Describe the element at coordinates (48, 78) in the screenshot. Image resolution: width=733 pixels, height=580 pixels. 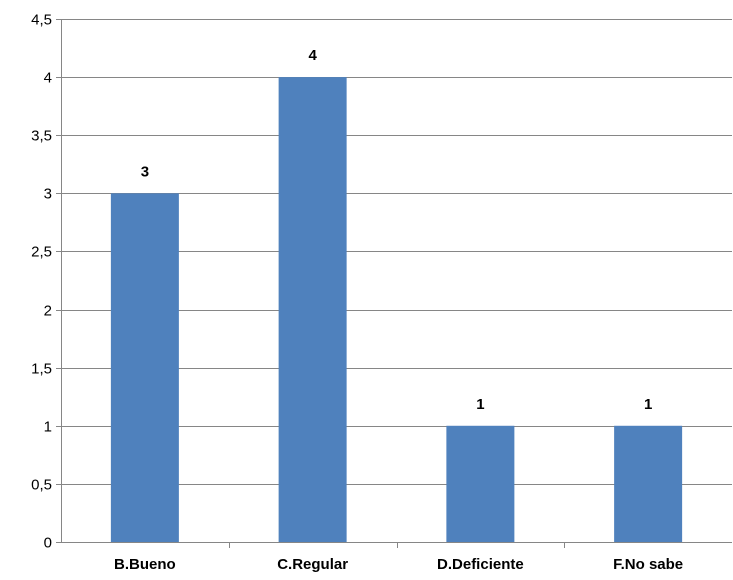
I see `y-tick-label-8: 4` at that location.